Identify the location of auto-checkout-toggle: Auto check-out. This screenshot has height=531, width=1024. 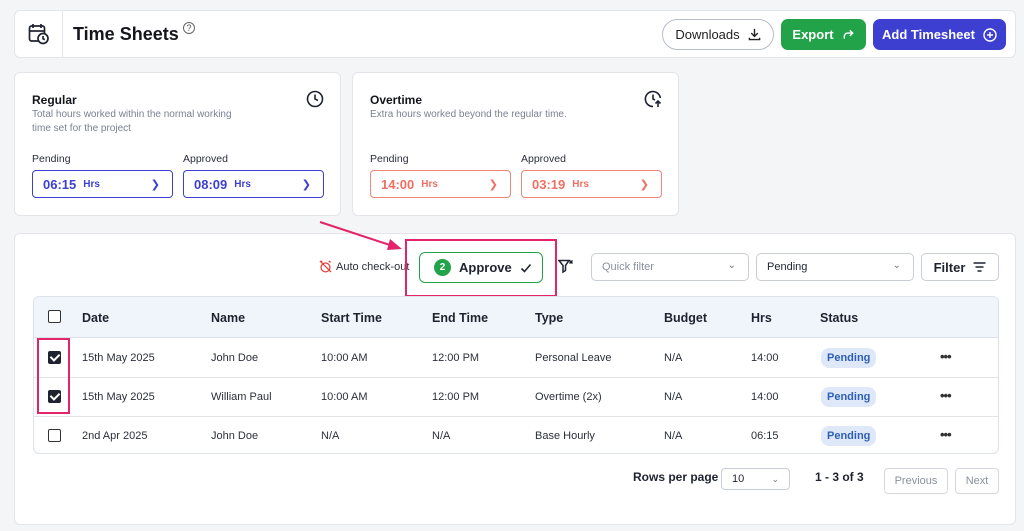
(364, 266).